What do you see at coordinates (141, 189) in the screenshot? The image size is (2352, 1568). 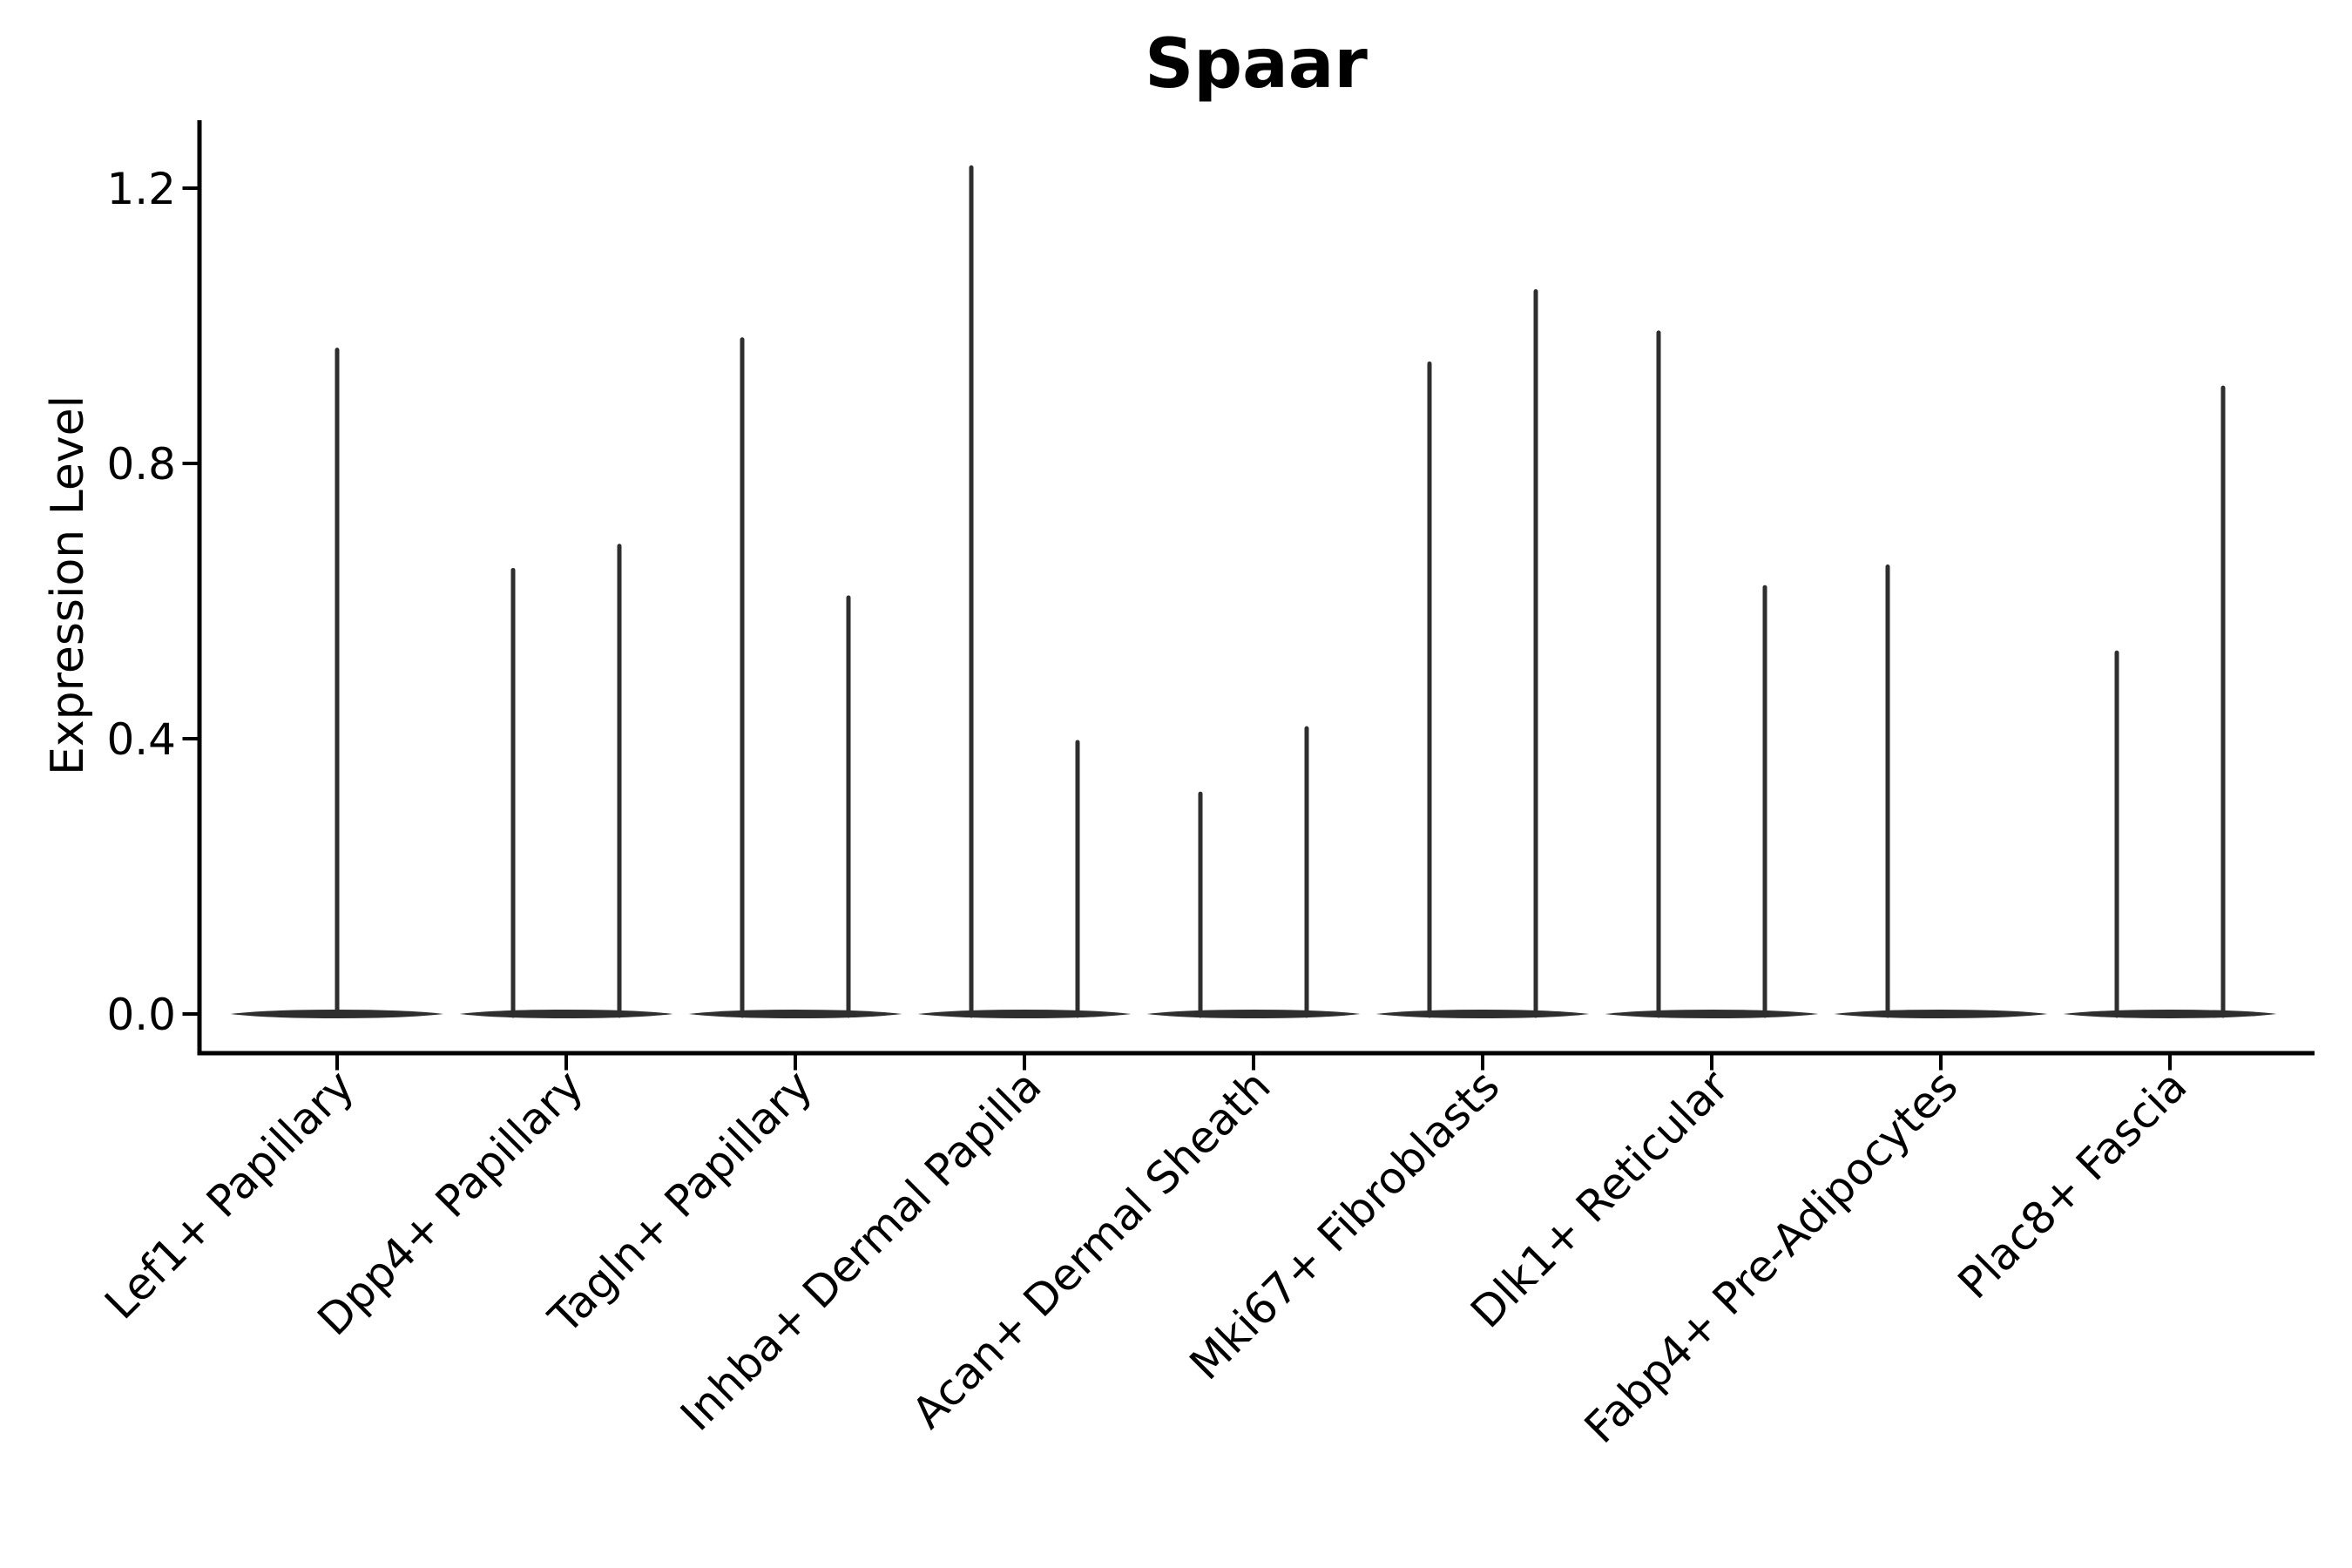 I see `y-tick-label: 1.2` at bounding box center [141, 189].